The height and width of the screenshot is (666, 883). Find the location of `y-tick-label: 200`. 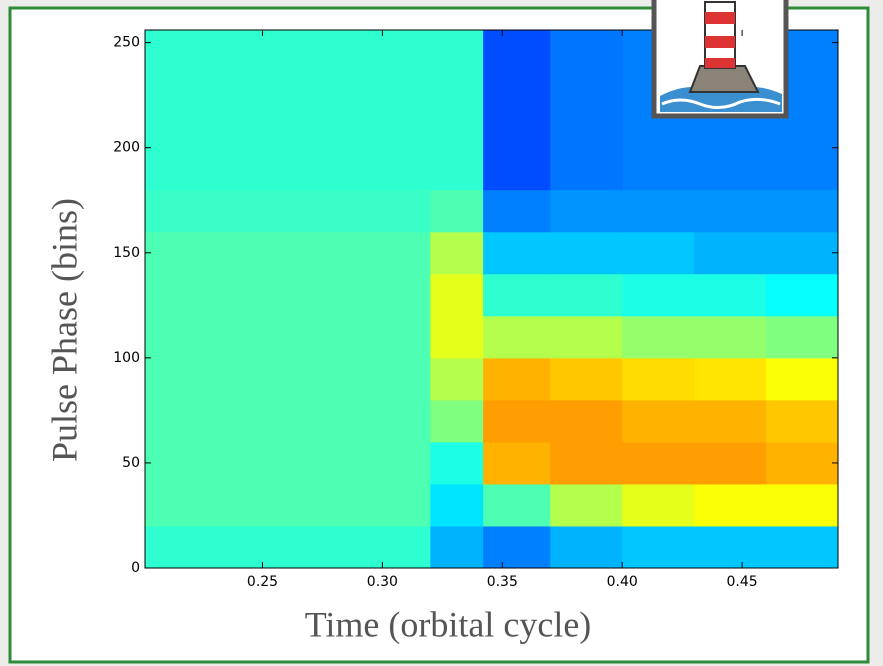

y-tick-label: 200 is located at coordinates (126, 148).